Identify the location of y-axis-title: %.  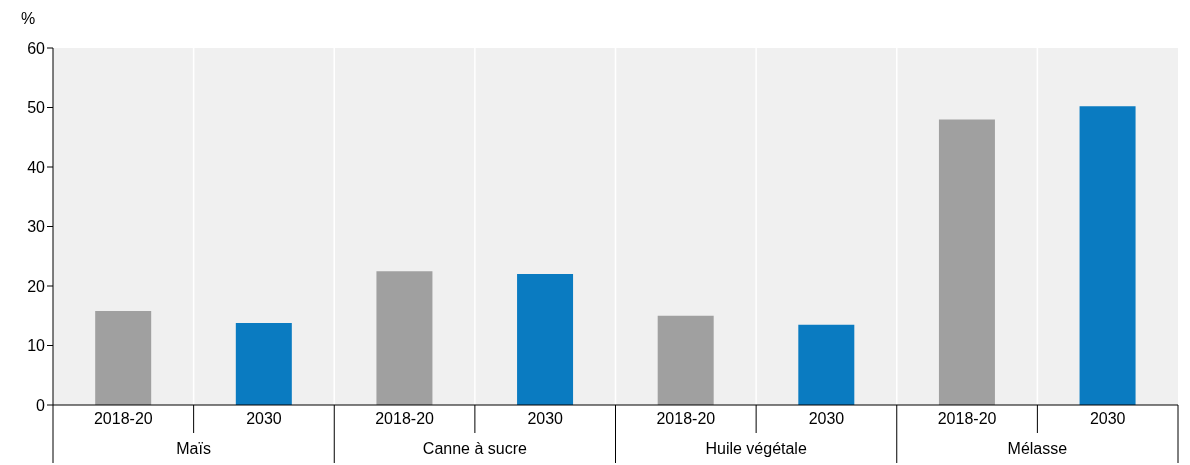
(28, 18).